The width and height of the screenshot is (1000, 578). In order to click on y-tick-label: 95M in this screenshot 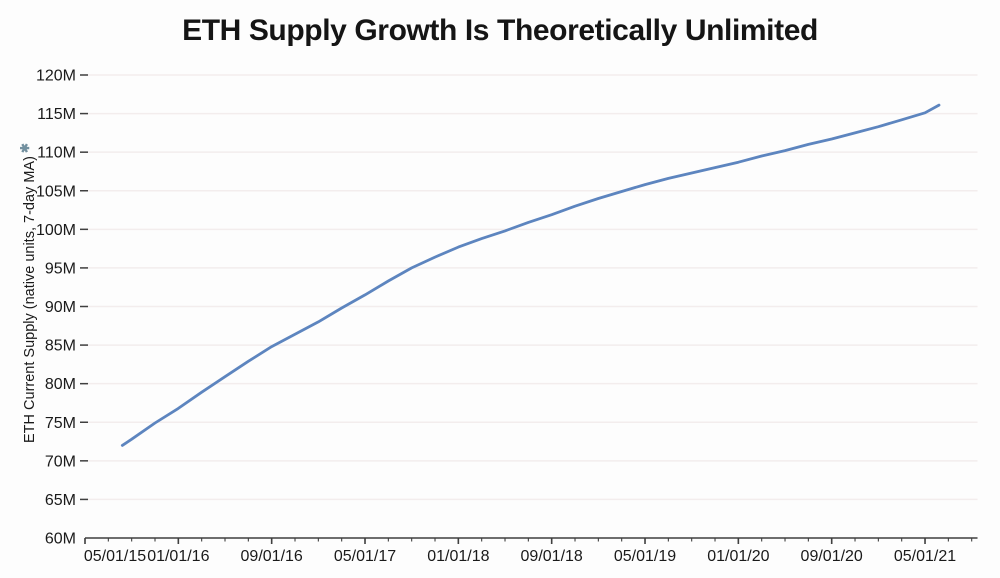, I will do `click(60, 268)`.